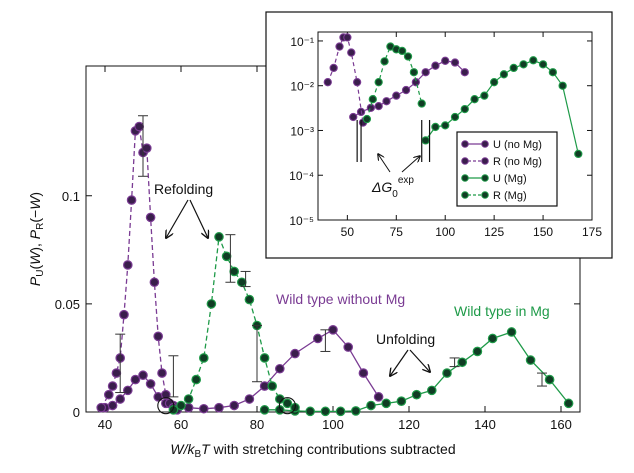 The width and height of the screenshot is (634, 473). What do you see at coordinates (198, 218) in the screenshot?
I see `arrow-refolding` at bounding box center [198, 218].